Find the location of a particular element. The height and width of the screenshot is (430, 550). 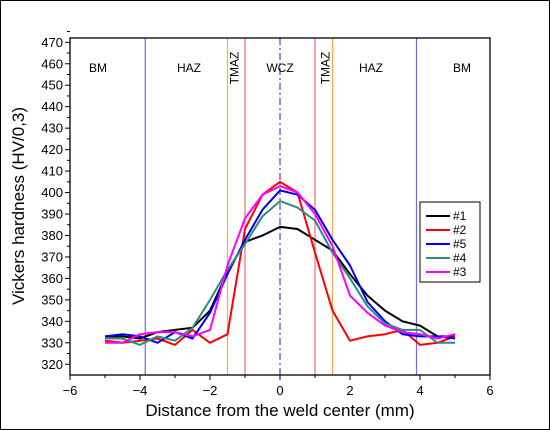

y-tick-label: 340 is located at coordinates (52, 321).